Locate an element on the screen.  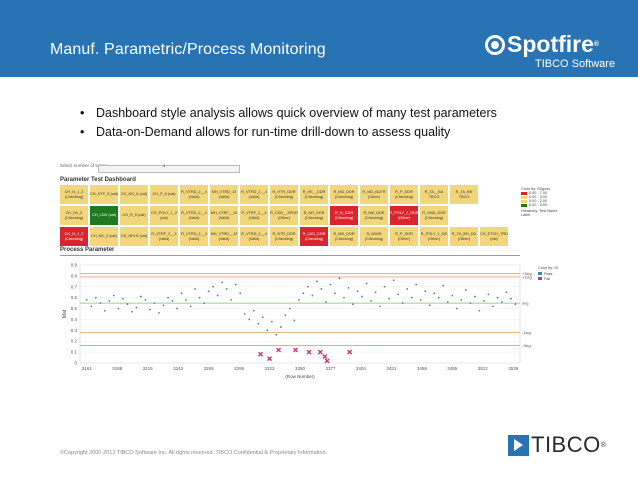
parameter-tile: CH_NO_6 (cat) is located at coordinates (134, 194).